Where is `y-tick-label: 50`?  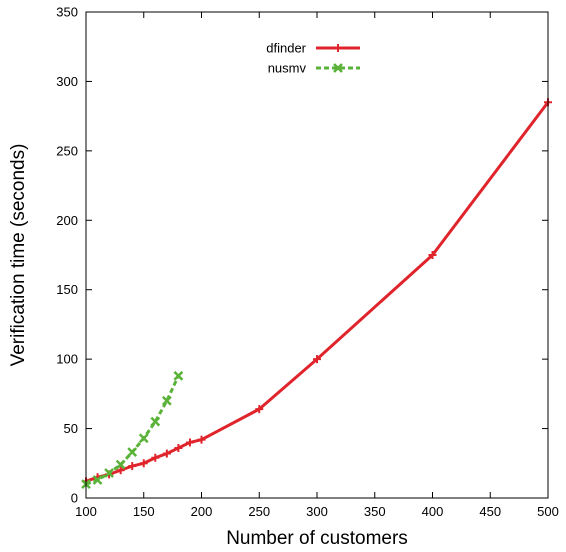
y-tick-label: 50 is located at coordinates (71, 428).